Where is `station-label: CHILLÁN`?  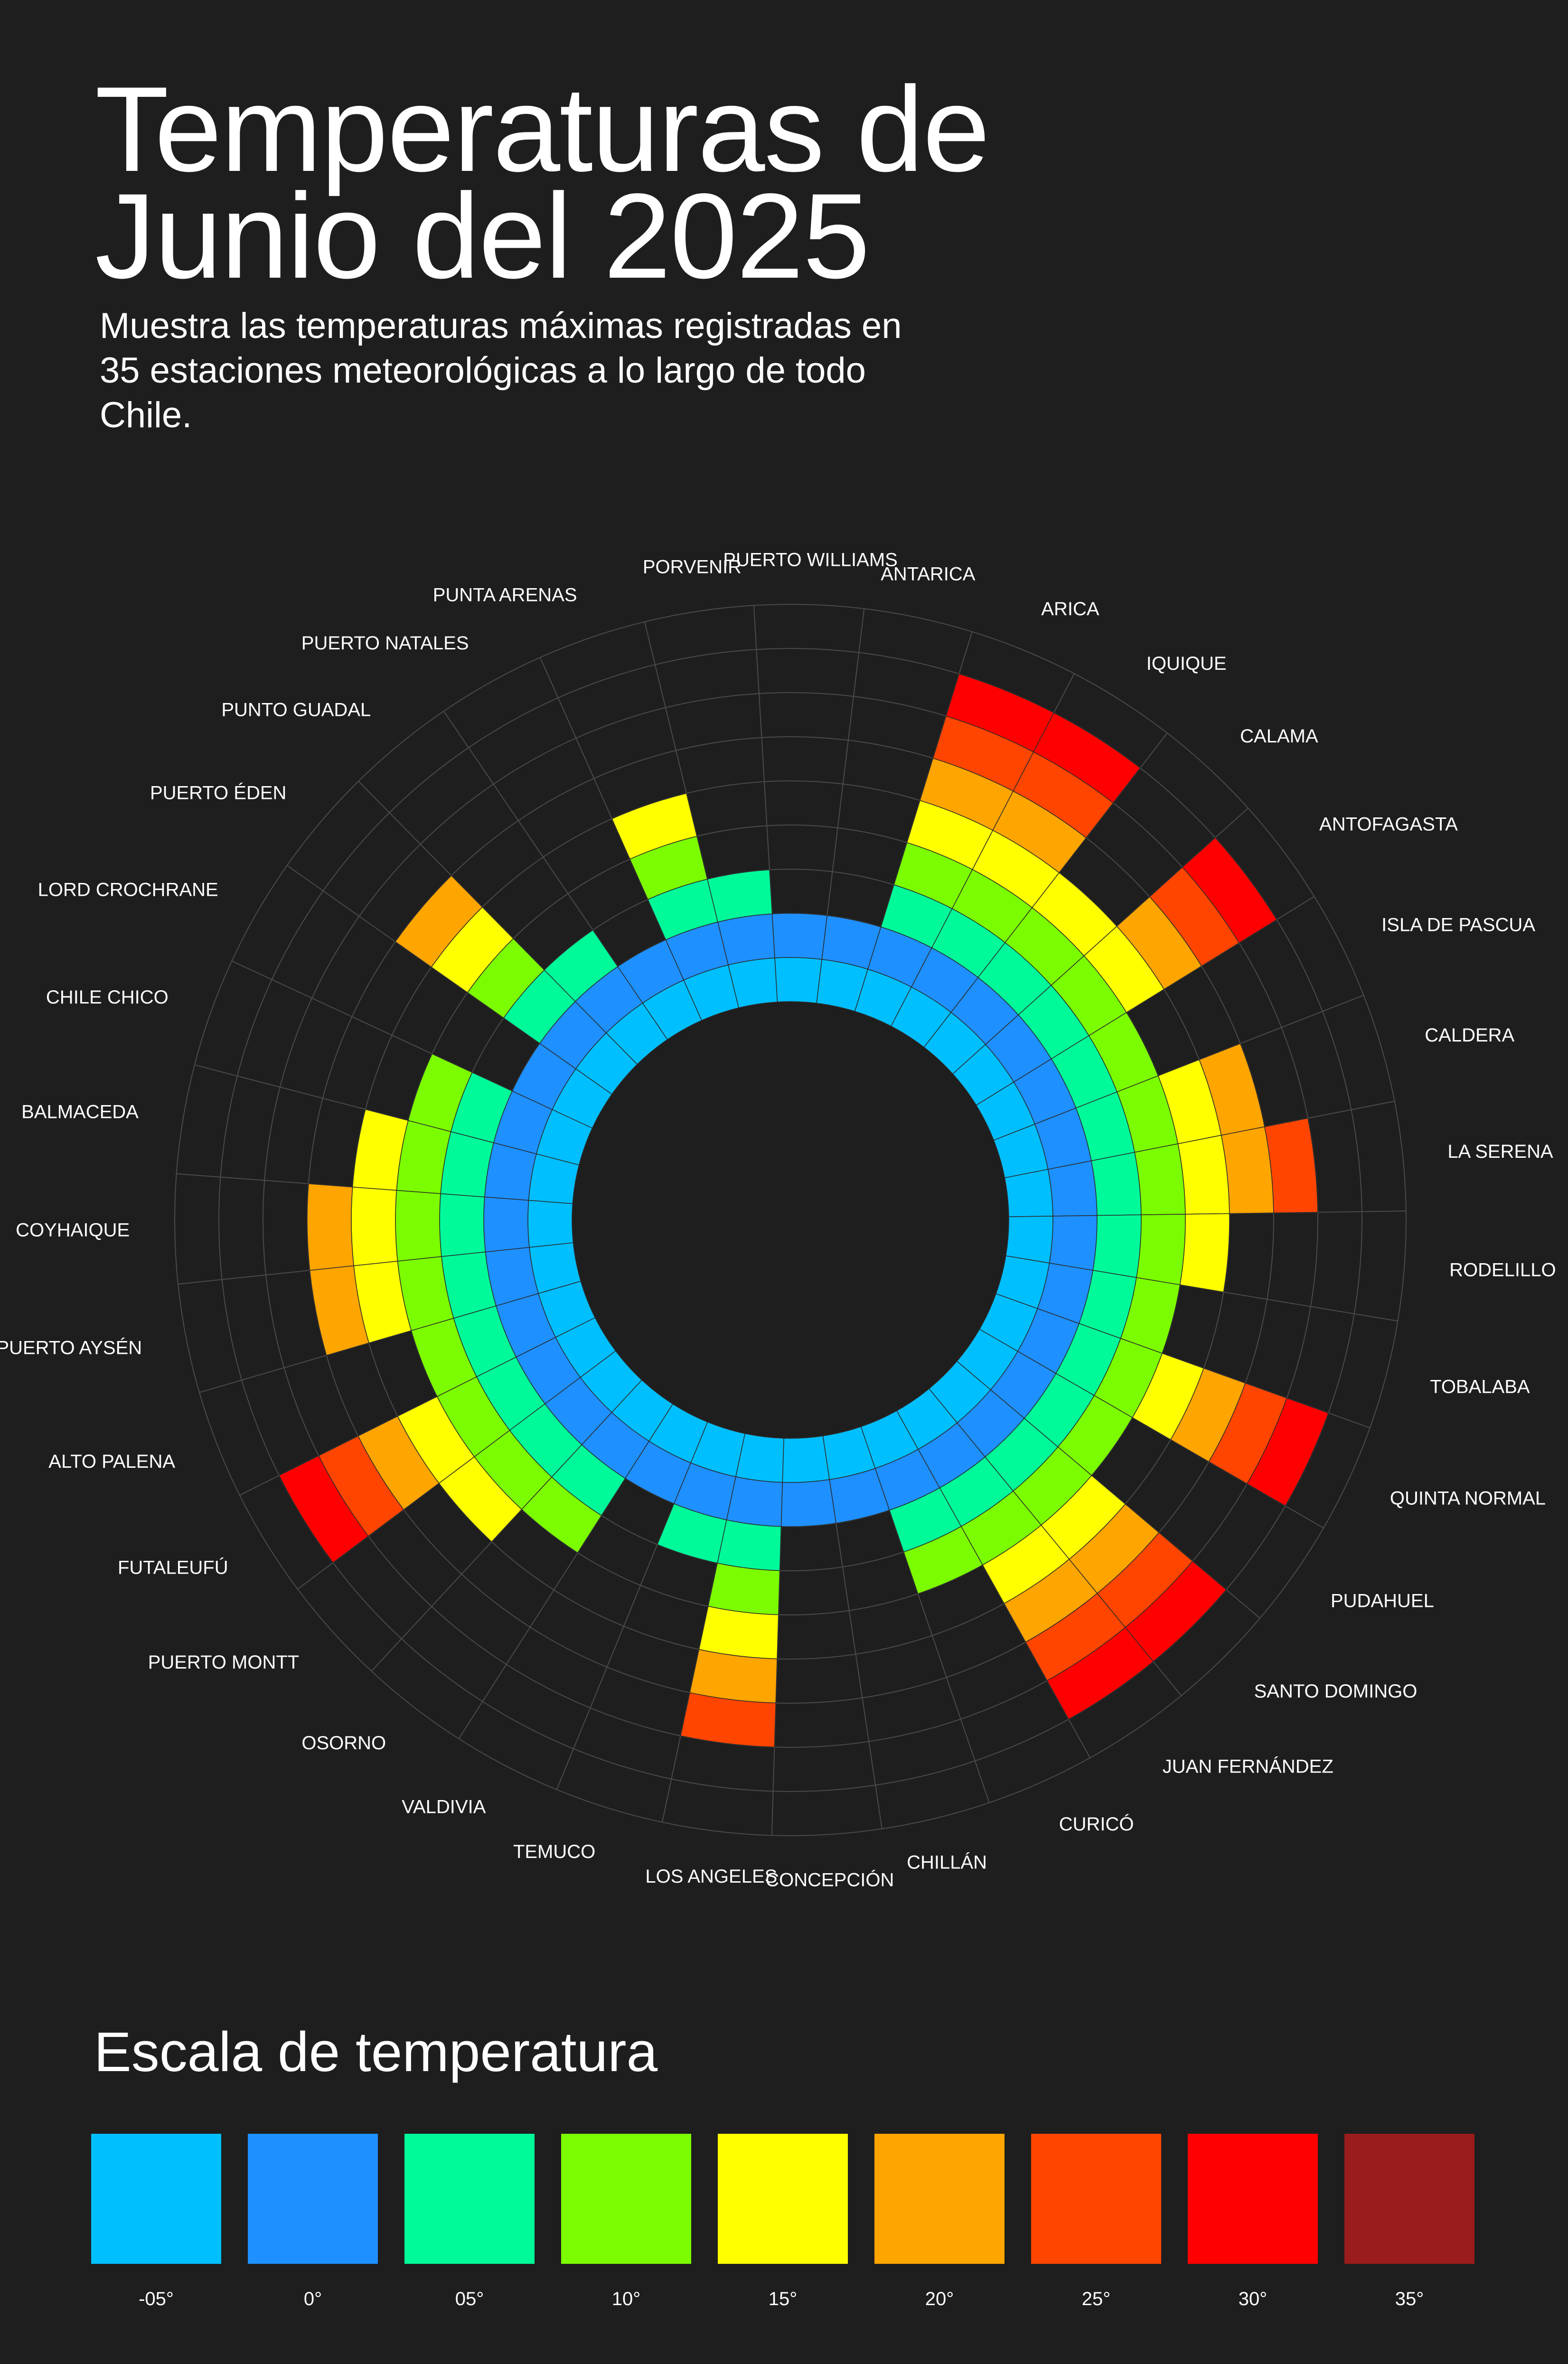 station-label: CHILLÁN is located at coordinates (947, 1862).